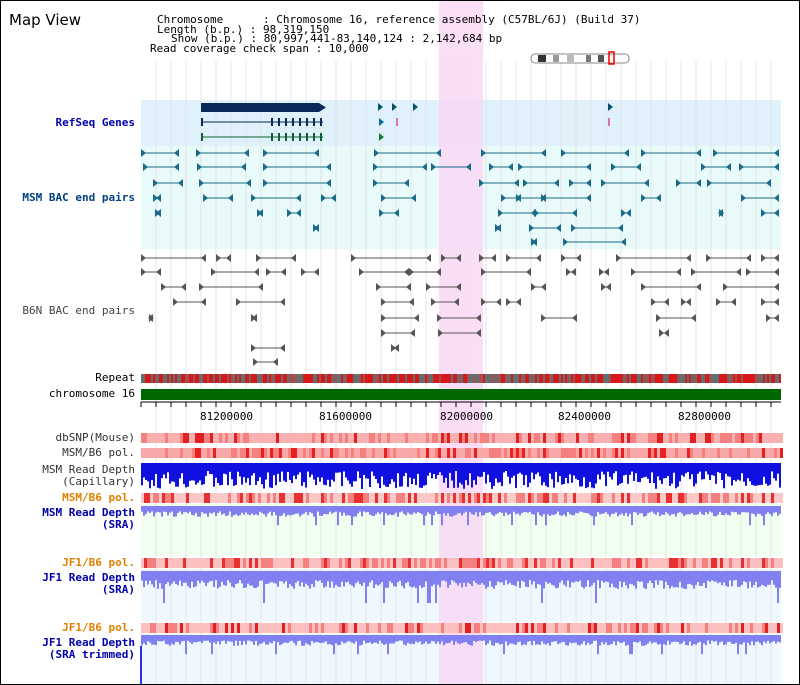  What do you see at coordinates (98, 497) in the screenshot?
I see `track-label-msm-b6-pol-2: MSM/B6 pol.` at bounding box center [98, 497].